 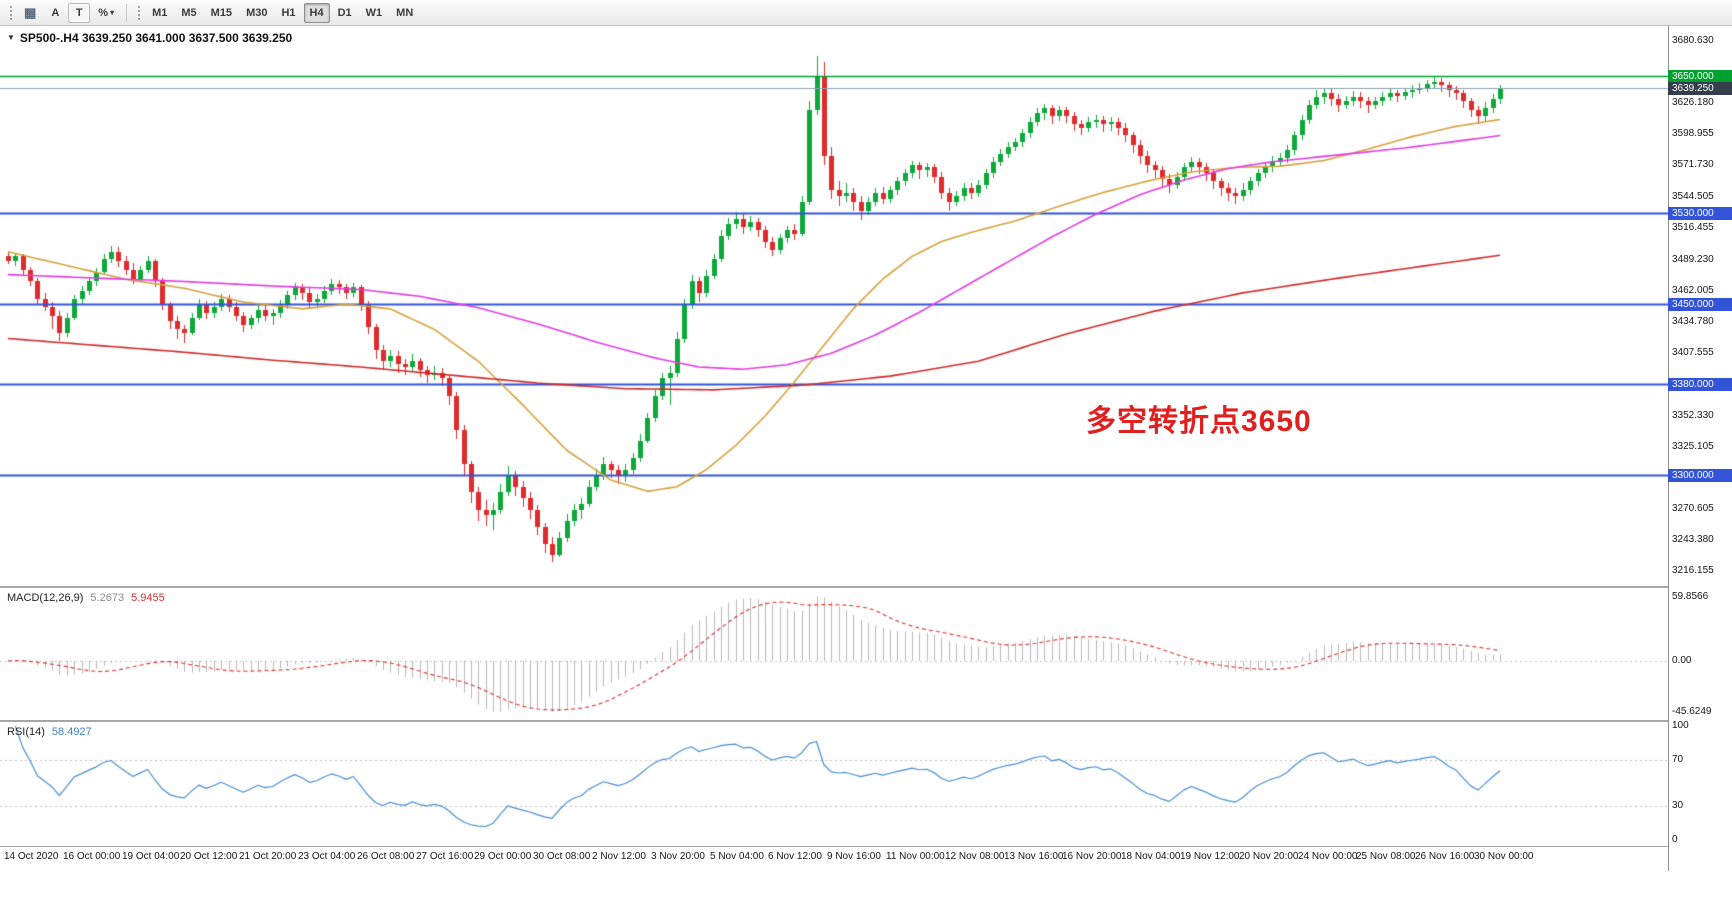 I want to click on letter-a-icon: A, so click(x=55, y=12).